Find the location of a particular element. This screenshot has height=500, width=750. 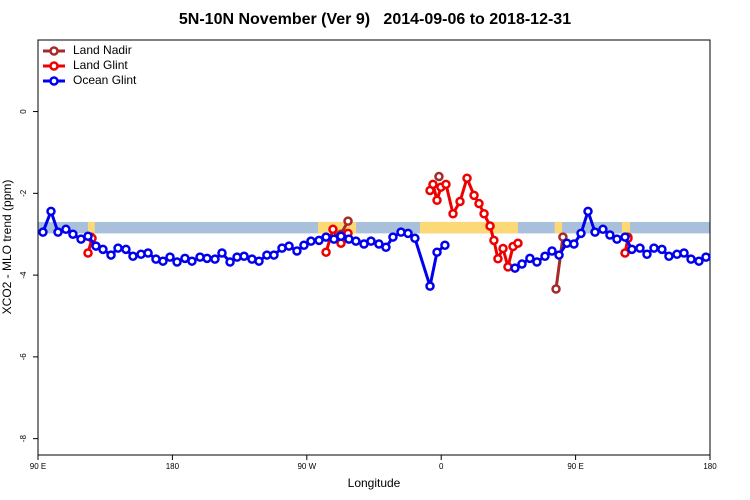

y-axis-label: XCO2 - MLO trend (ppm) is located at coordinates (7, 247).